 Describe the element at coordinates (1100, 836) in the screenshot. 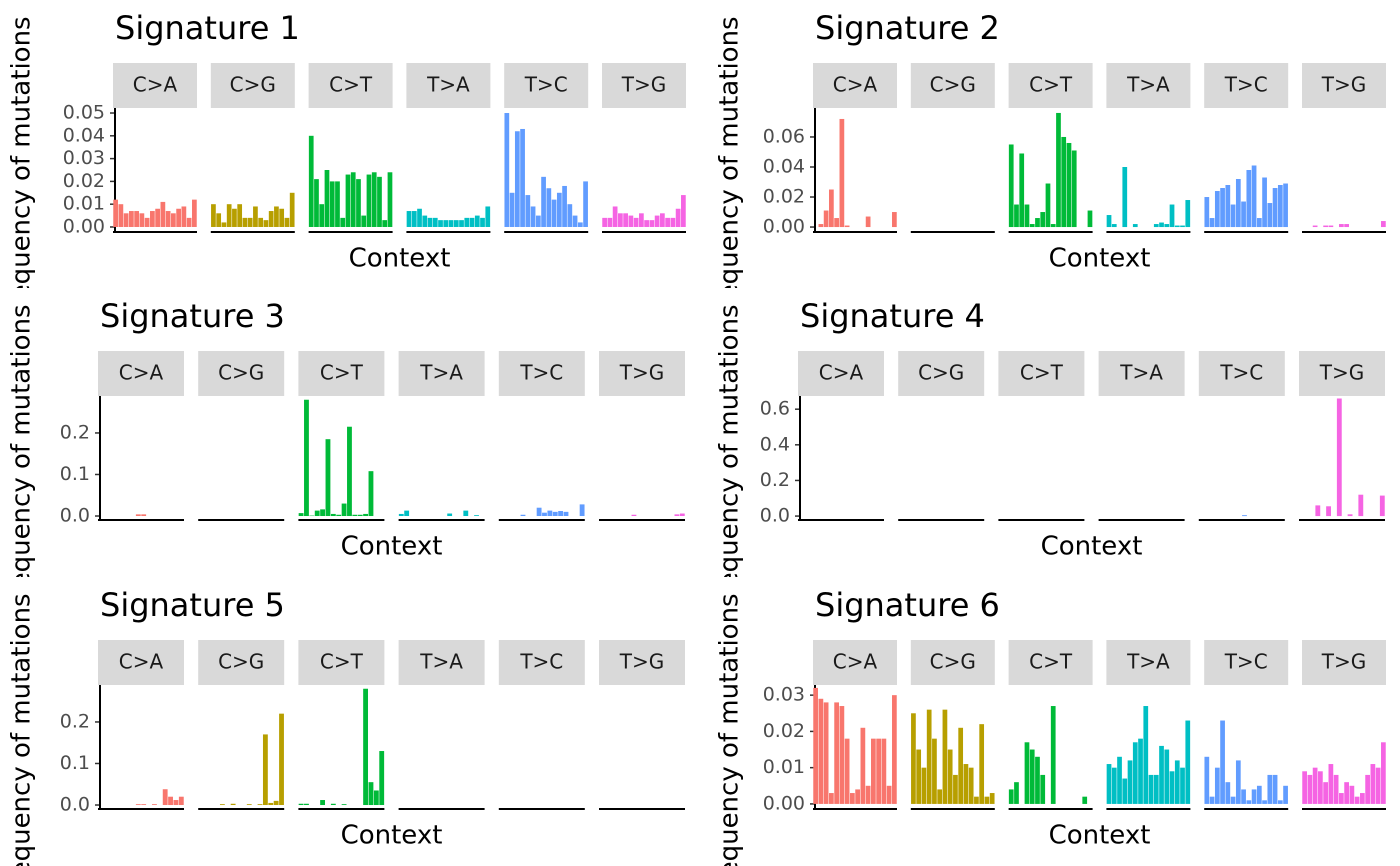

I see `x-axis-label: Context` at that location.